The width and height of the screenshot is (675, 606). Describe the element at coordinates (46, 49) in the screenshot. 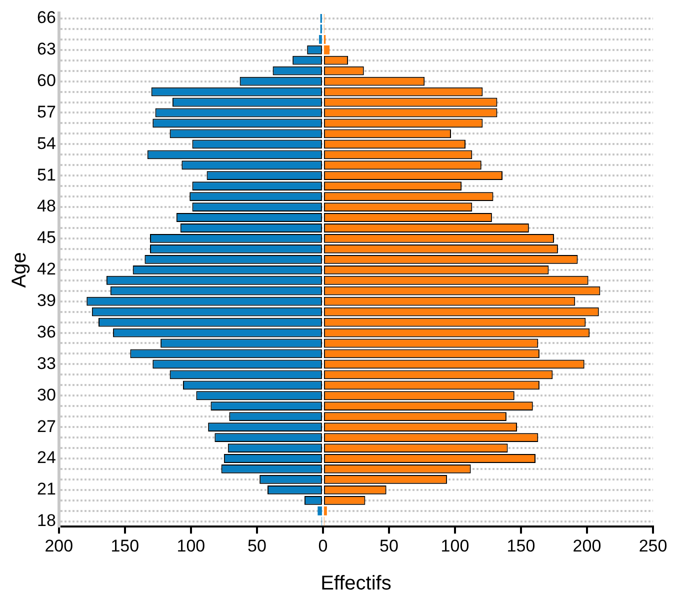

I see `y-tick-label: 63` at that location.